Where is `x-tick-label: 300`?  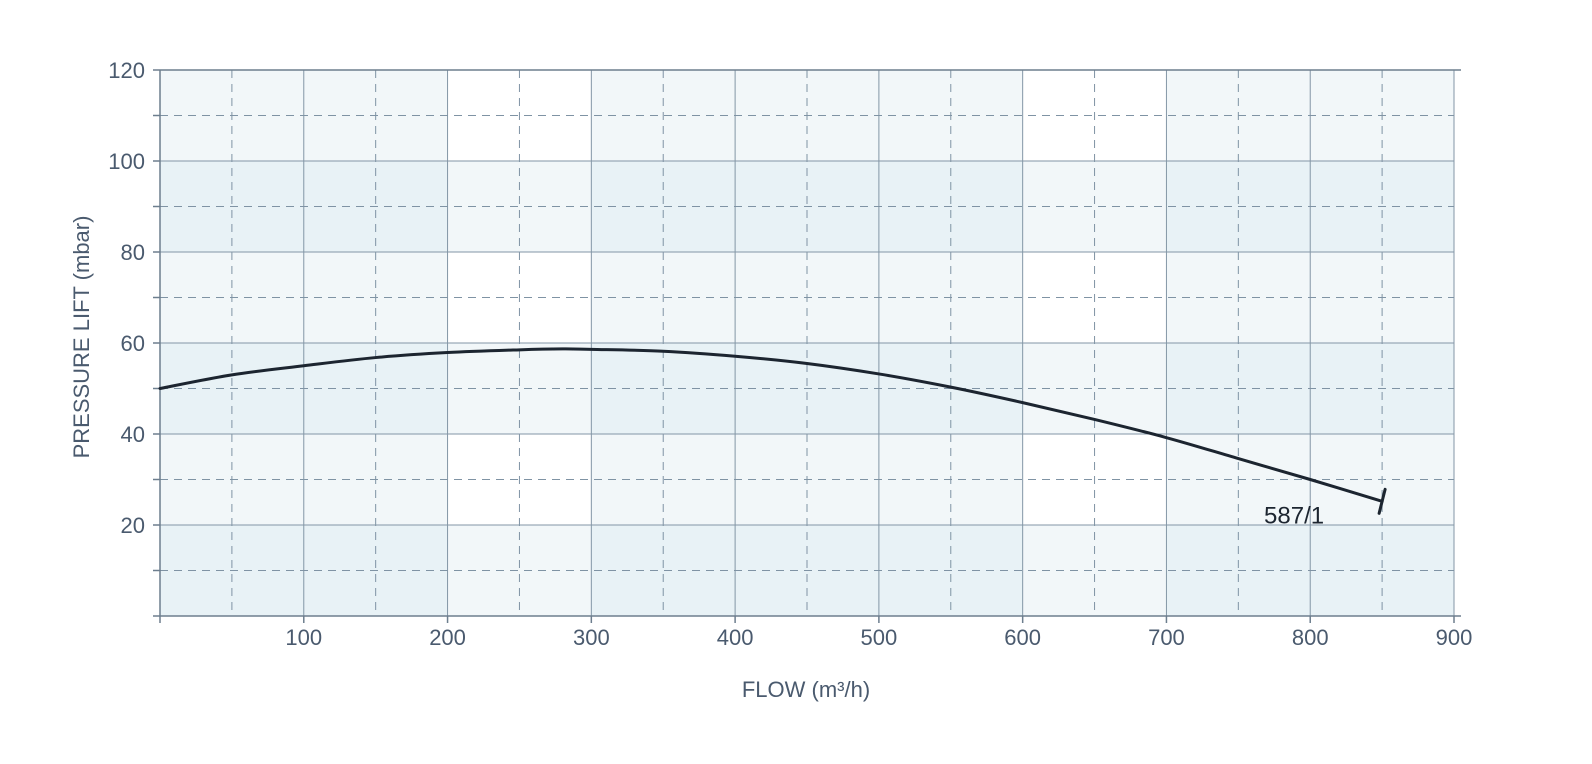
x-tick-label: 300 is located at coordinates (591, 637).